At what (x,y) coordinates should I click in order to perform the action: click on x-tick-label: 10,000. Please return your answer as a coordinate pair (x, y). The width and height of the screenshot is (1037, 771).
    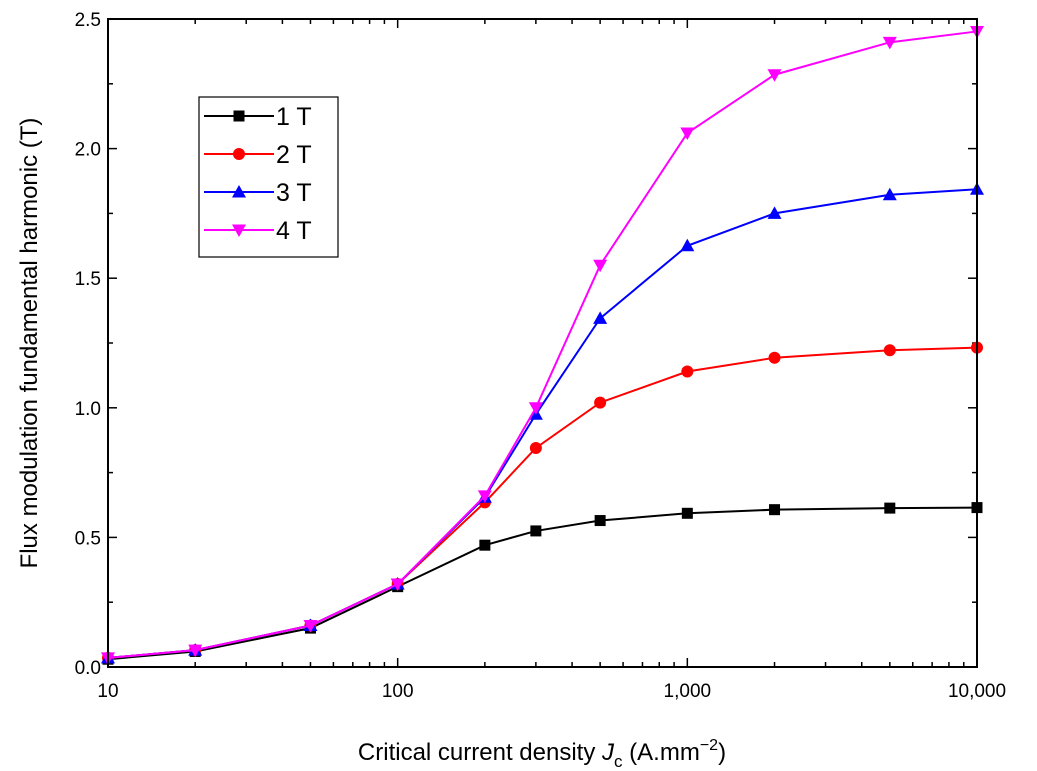
    Looking at the image, I should click on (977, 691).